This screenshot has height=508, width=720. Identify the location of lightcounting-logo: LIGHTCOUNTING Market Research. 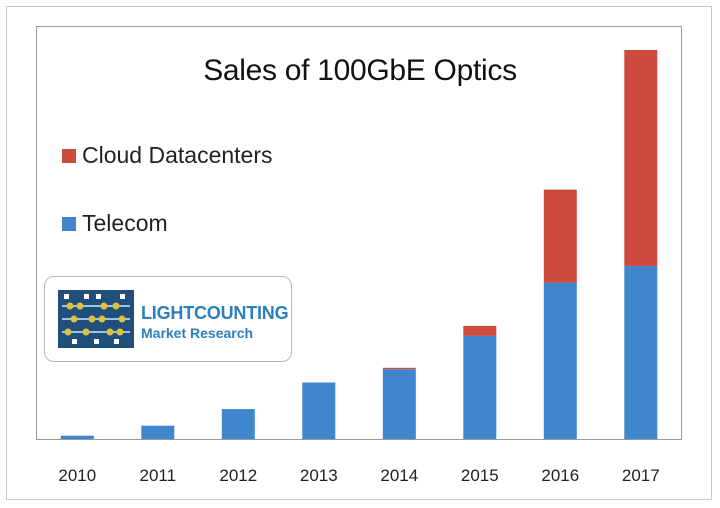
(168, 319).